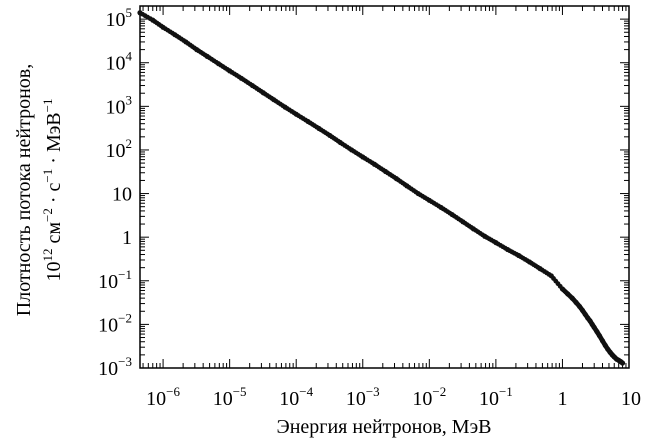  I want to click on ylabel-exp: 12, so click(47, 255).